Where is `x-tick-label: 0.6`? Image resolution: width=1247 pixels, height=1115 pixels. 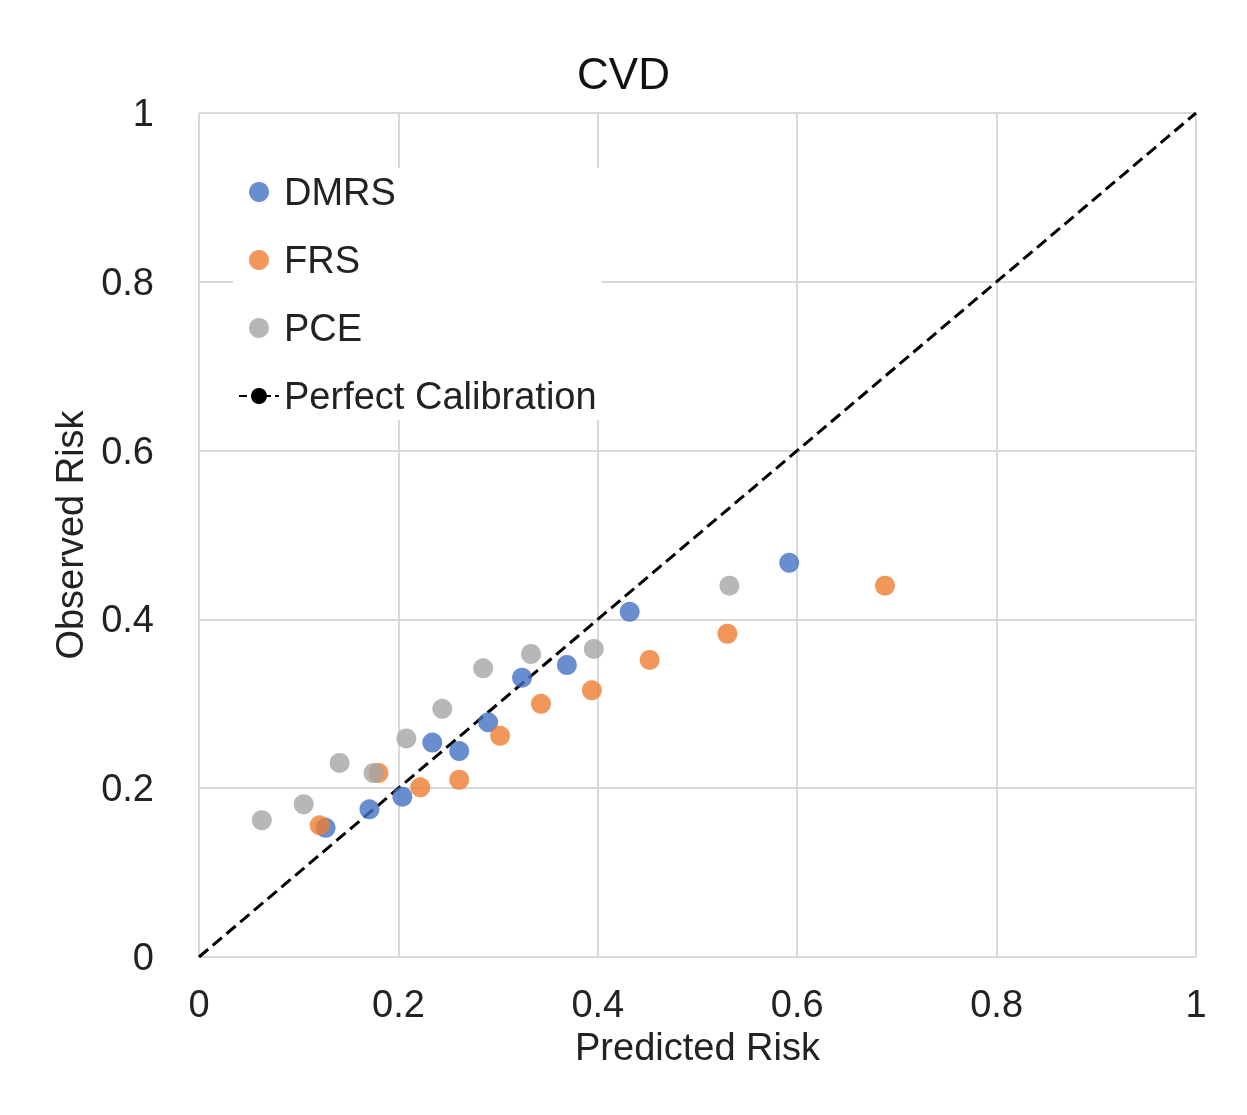
x-tick-label: 0.6 is located at coordinates (797, 1004).